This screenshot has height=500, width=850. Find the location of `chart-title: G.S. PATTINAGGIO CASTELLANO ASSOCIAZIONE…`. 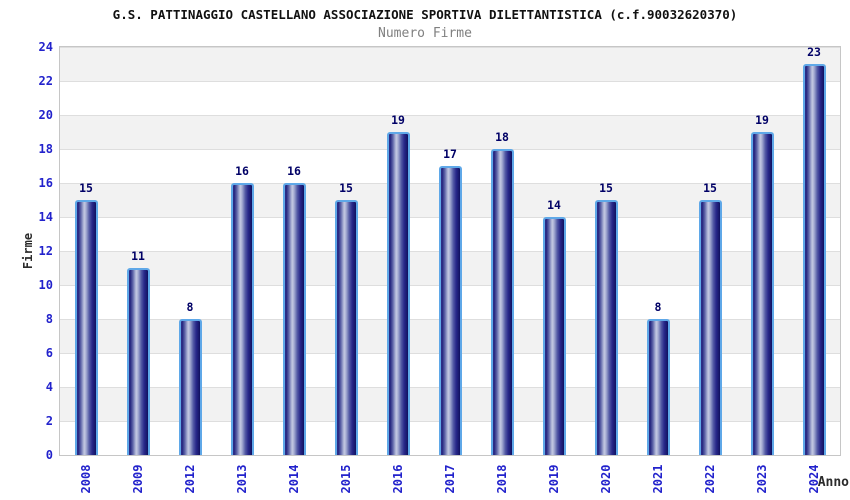

chart-title: G.S. PATTINAGGIO CASTELLANO ASSOCIAZIONE… is located at coordinates (425, 14).